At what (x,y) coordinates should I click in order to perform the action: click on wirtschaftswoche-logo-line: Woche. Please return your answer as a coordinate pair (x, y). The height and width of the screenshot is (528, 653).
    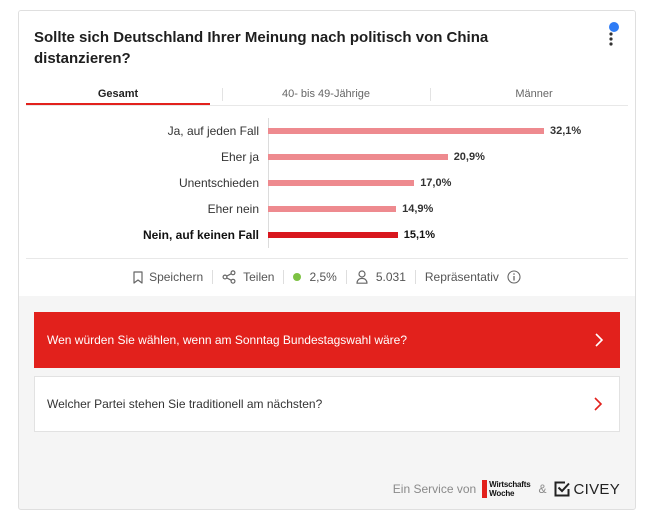
    Looking at the image, I should click on (502, 493).